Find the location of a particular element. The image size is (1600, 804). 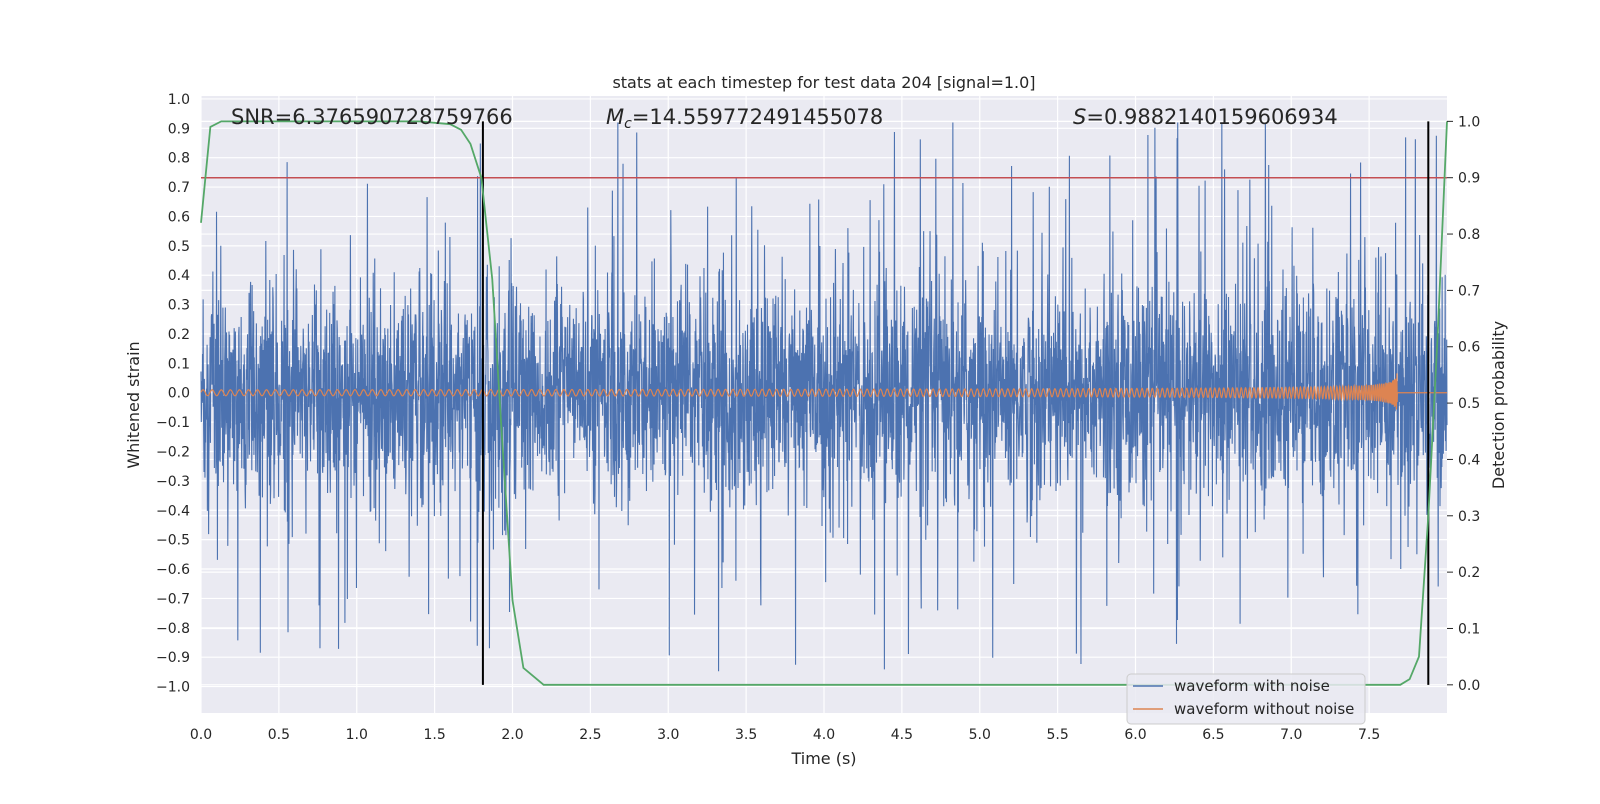

legend-label-noise: waveform with noise is located at coordinates (1252, 686).